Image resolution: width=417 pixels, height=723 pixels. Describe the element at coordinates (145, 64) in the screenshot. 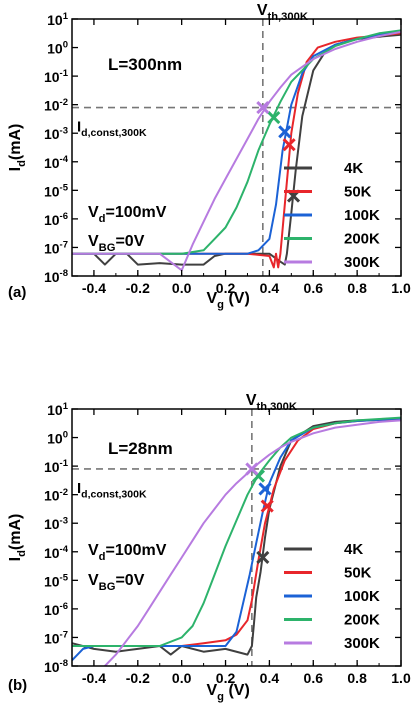

I see `channel-length-label: L=300nm` at that location.